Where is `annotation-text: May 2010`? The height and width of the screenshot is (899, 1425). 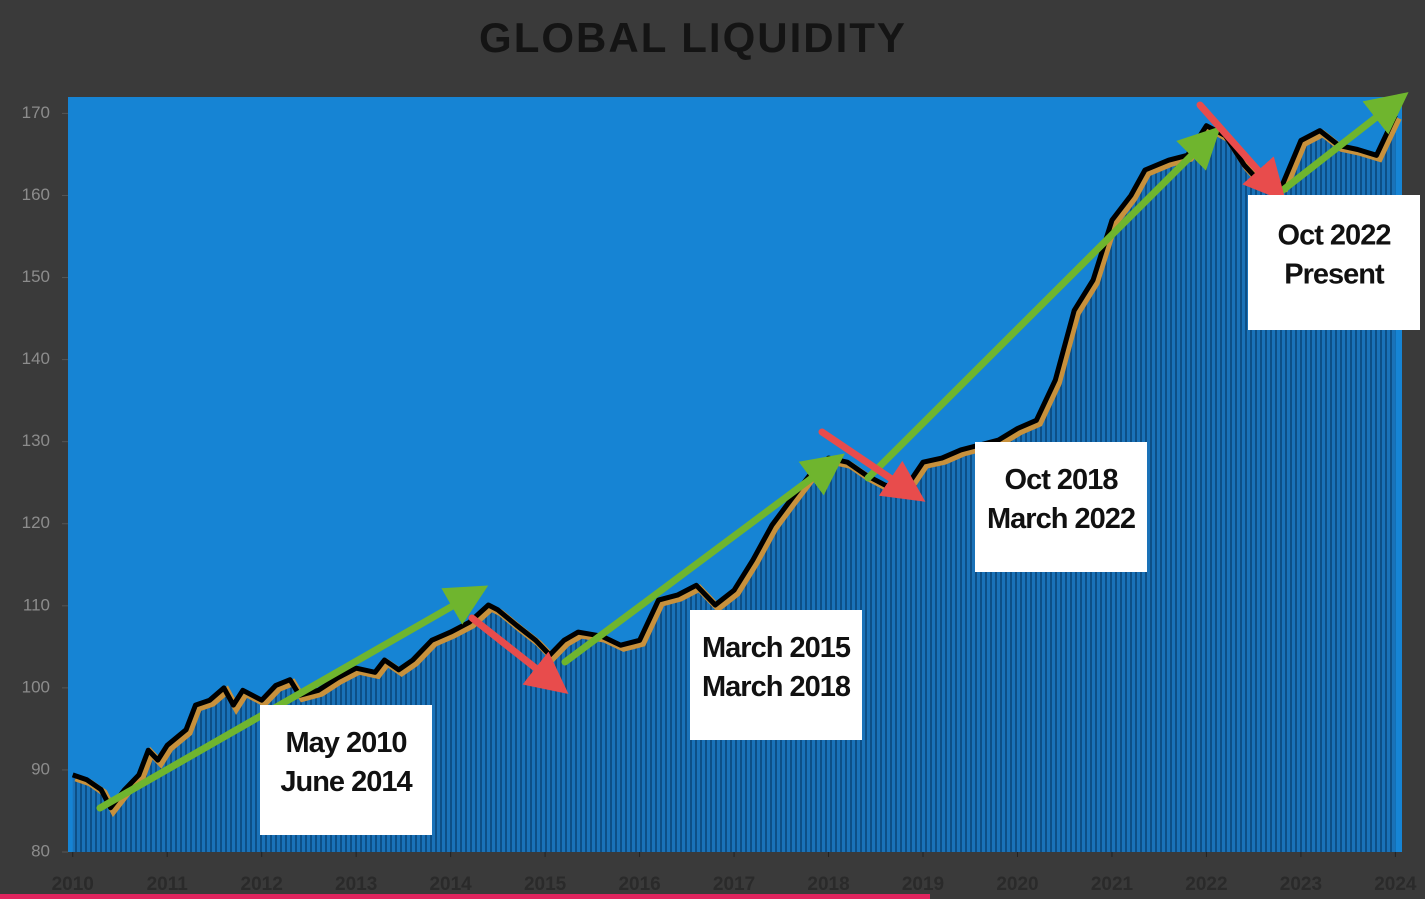 annotation-text: May 2010 is located at coordinates (346, 743).